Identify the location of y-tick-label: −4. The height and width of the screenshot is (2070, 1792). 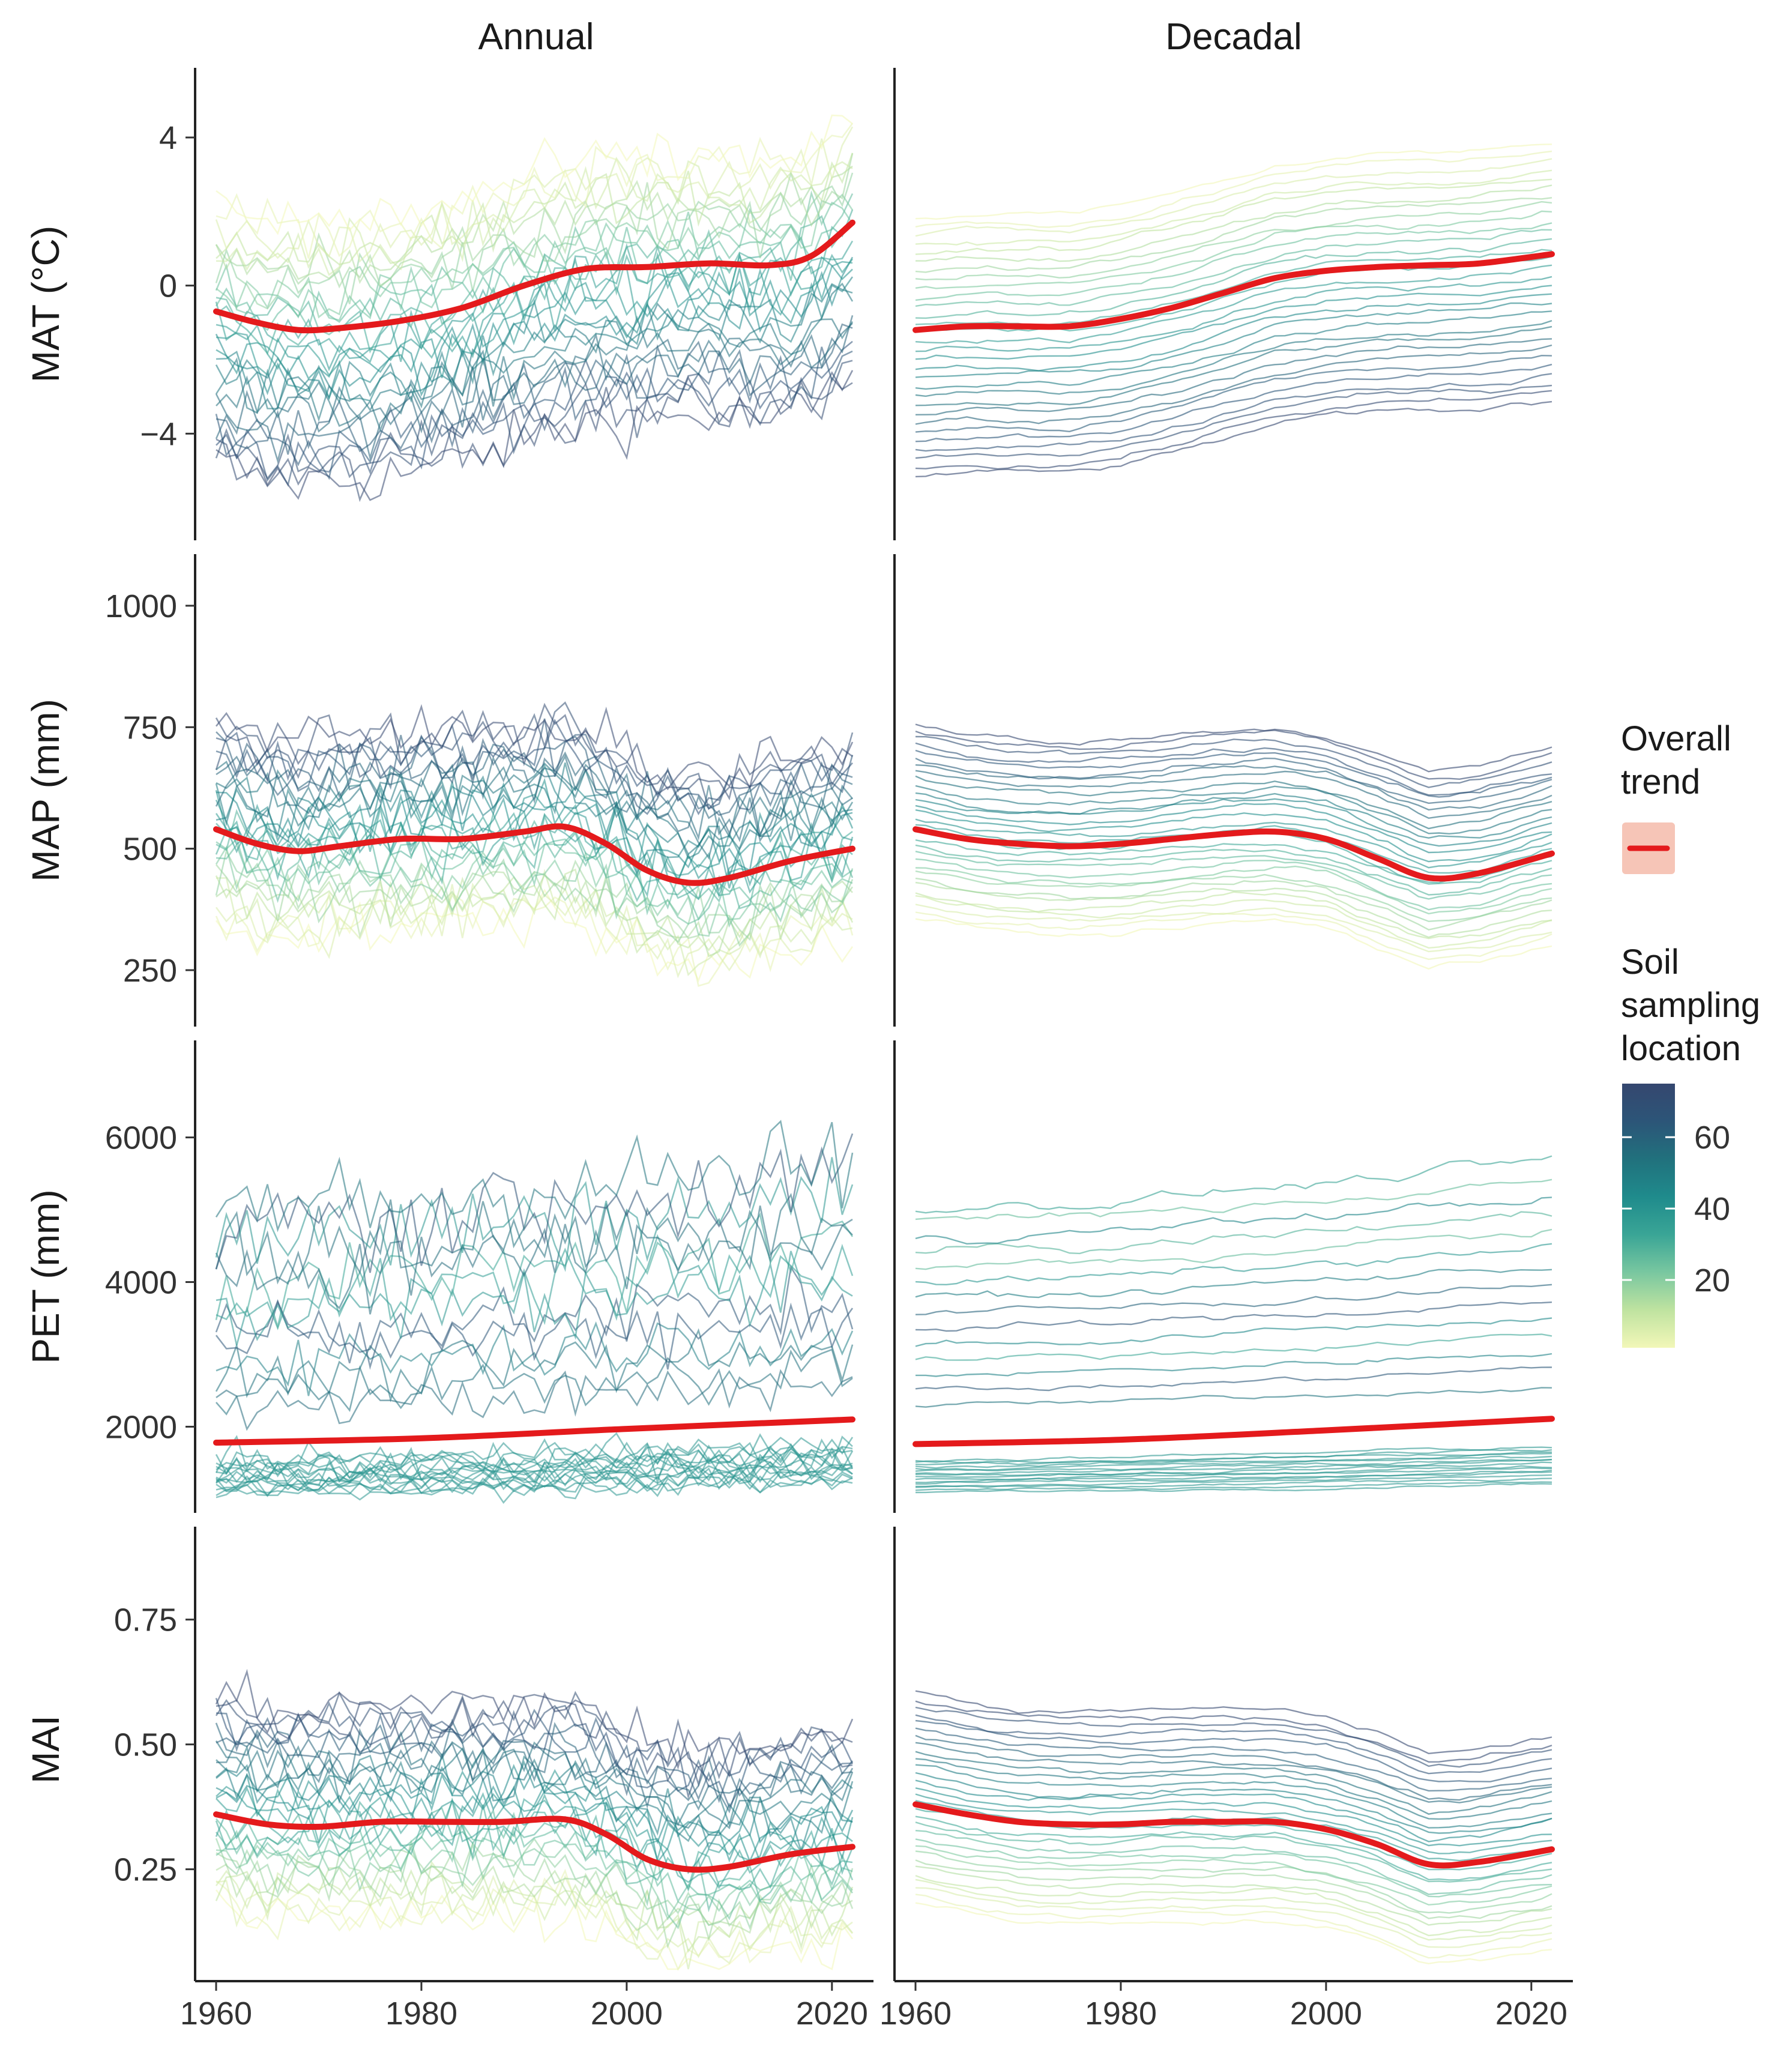
(159, 434).